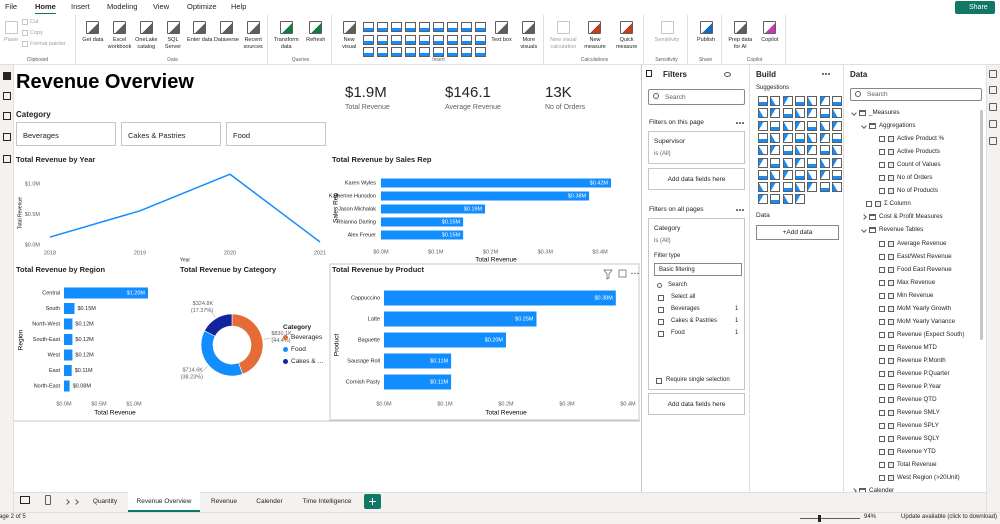 This screenshot has height=524, width=1000. What do you see at coordinates (897, 204) in the screenshot?
I see `field-label: Σ Column` at bounding box center [897, 204].